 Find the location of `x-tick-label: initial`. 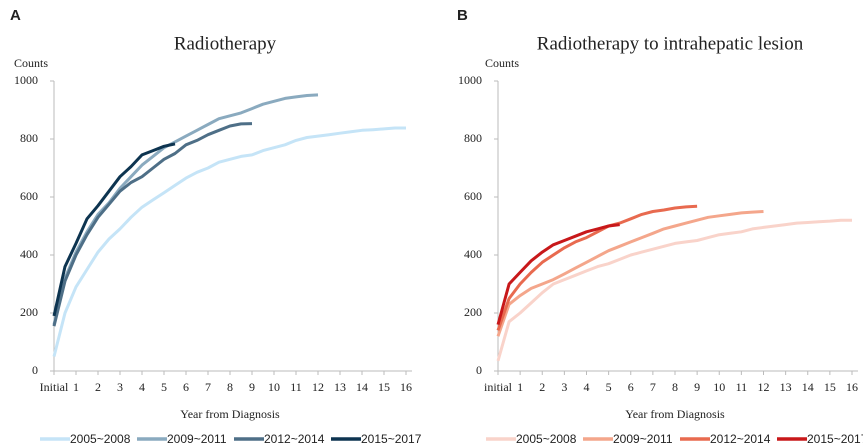

x-tick-label: initial is located at coordinates (498, 387).